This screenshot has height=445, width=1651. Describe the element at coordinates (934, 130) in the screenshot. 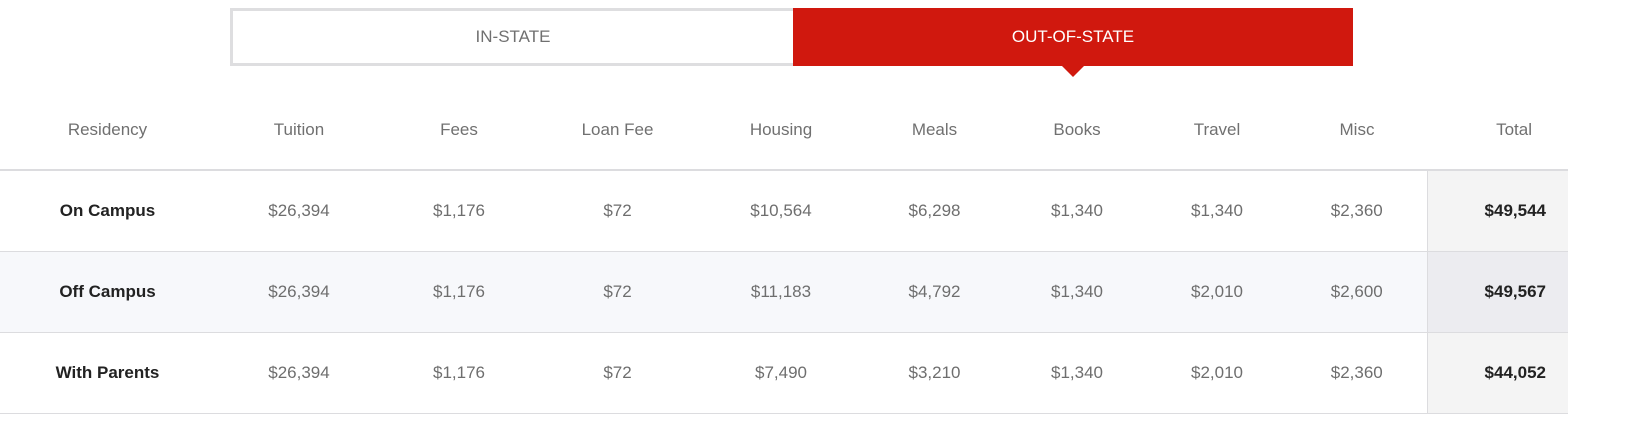

I see `header-meals: Meals` at that location.